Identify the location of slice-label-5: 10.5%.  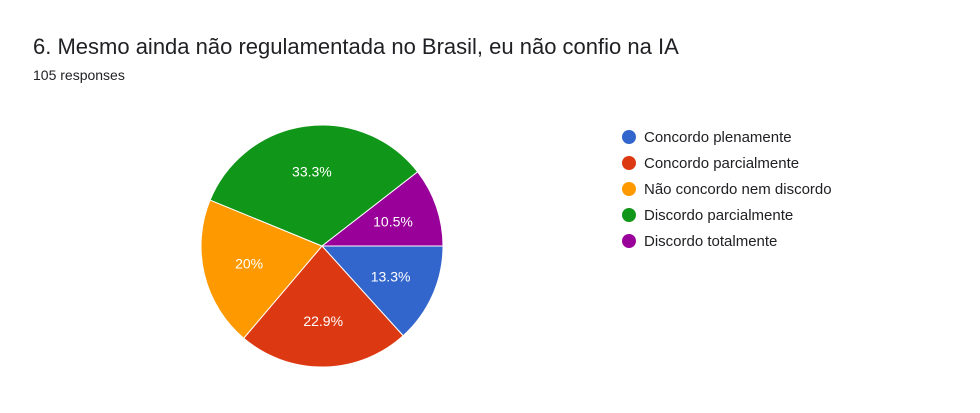
(393, 222).